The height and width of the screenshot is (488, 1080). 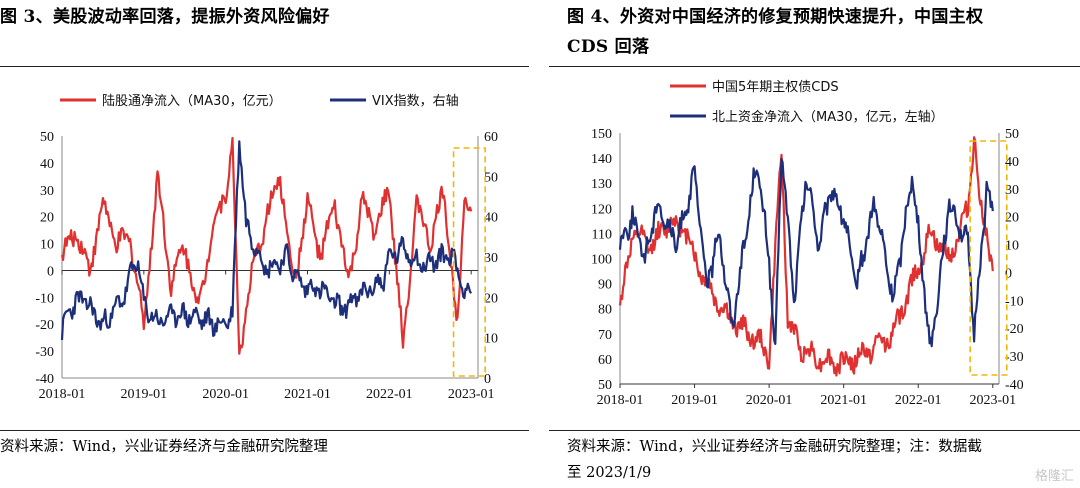 What do you see at coordinates (415, 101) in the screenshot?
I see `legend-label: VIX指数，右轴` at bounding box center [415, 101].